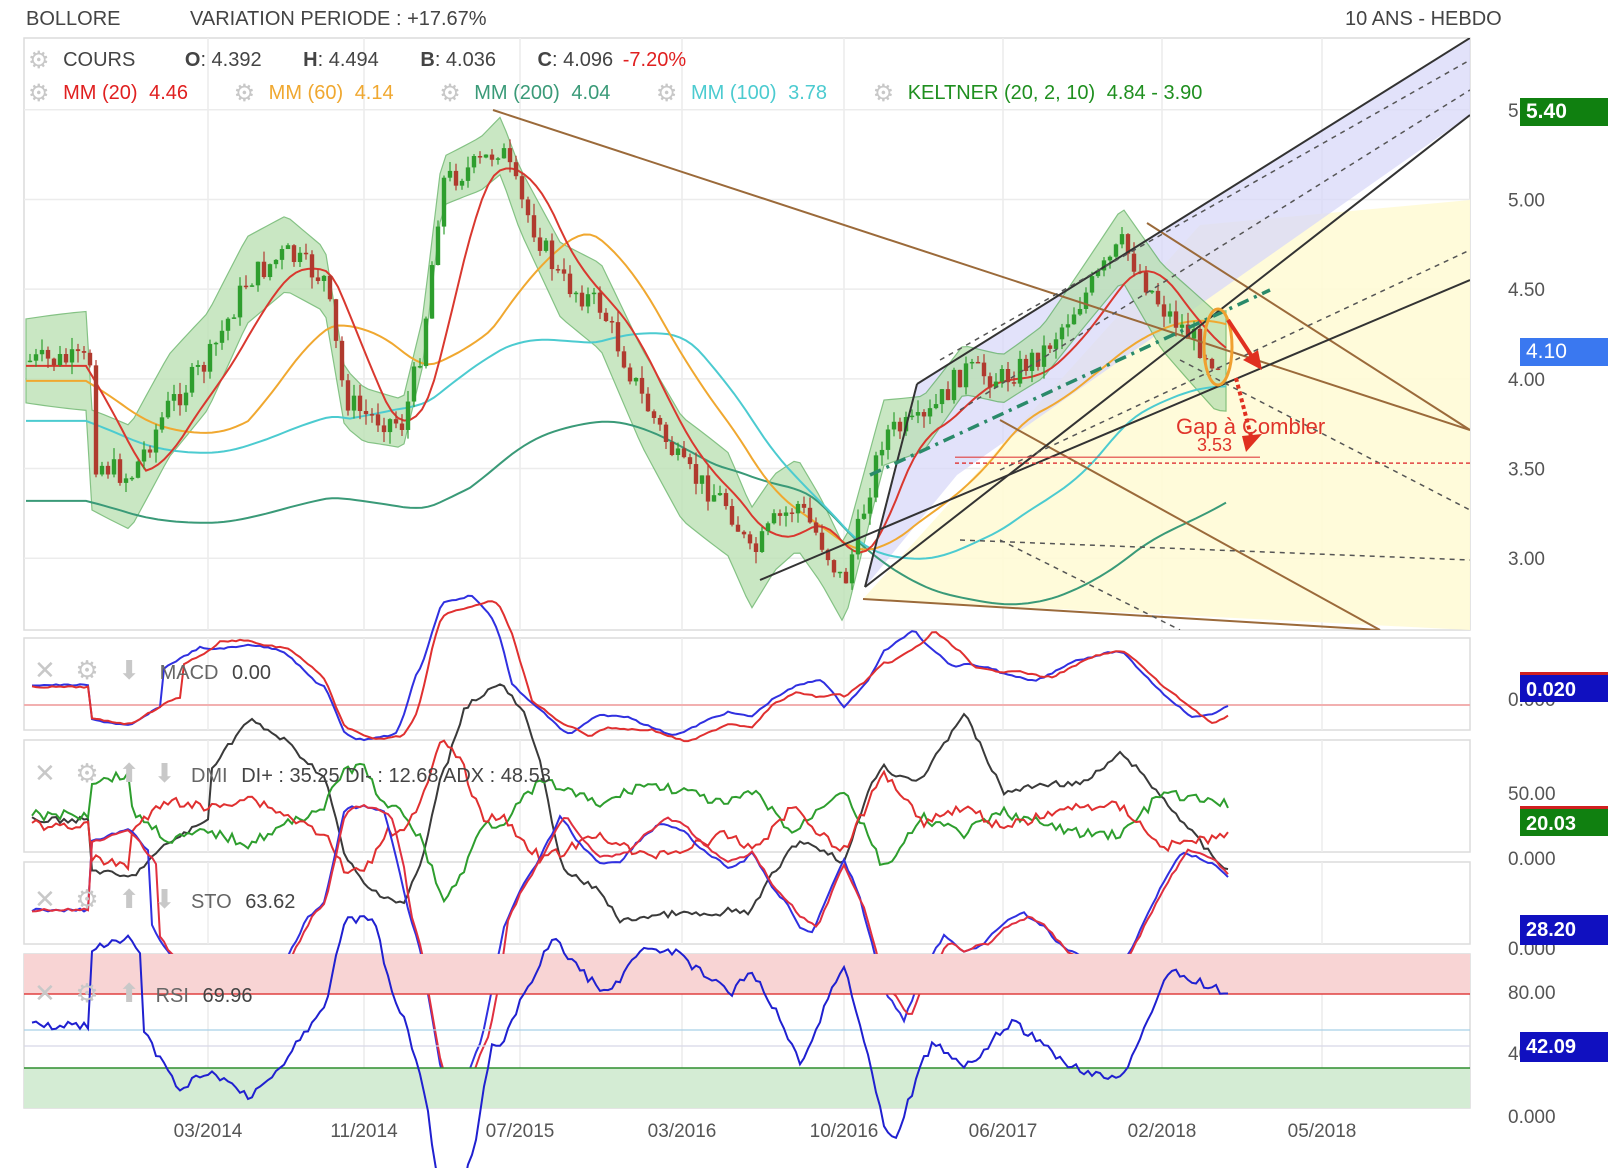  I want to click on sto-panel-frame, so click(747, 903).